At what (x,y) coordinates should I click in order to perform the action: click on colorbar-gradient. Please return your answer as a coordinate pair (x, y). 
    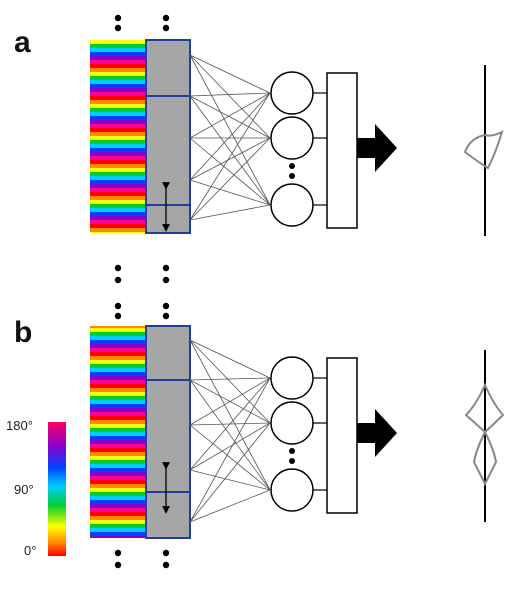
    Looking at the image, I should click on (57, 489).